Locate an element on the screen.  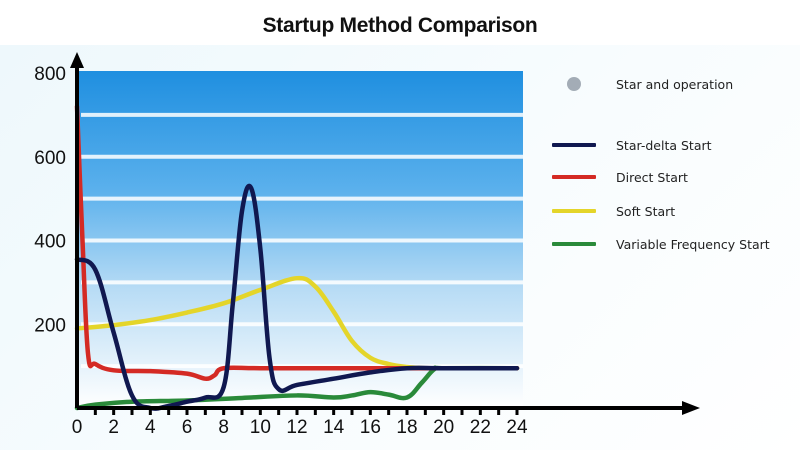
series-line-variable-frequency-start is located at coordinates (297, 388).